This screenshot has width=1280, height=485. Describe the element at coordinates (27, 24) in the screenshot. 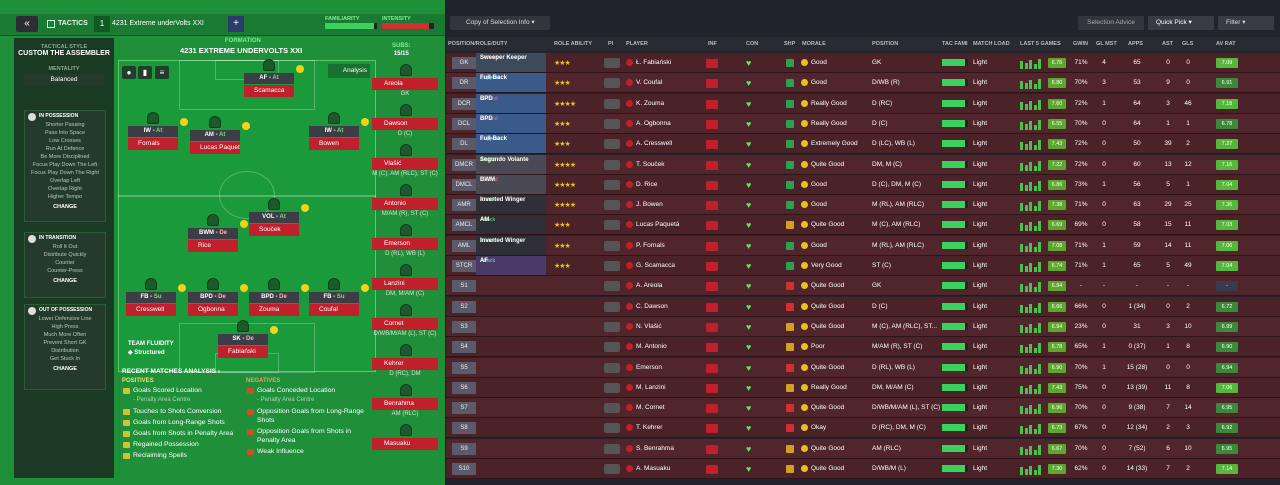

I see `collapse-button: «` at that location.